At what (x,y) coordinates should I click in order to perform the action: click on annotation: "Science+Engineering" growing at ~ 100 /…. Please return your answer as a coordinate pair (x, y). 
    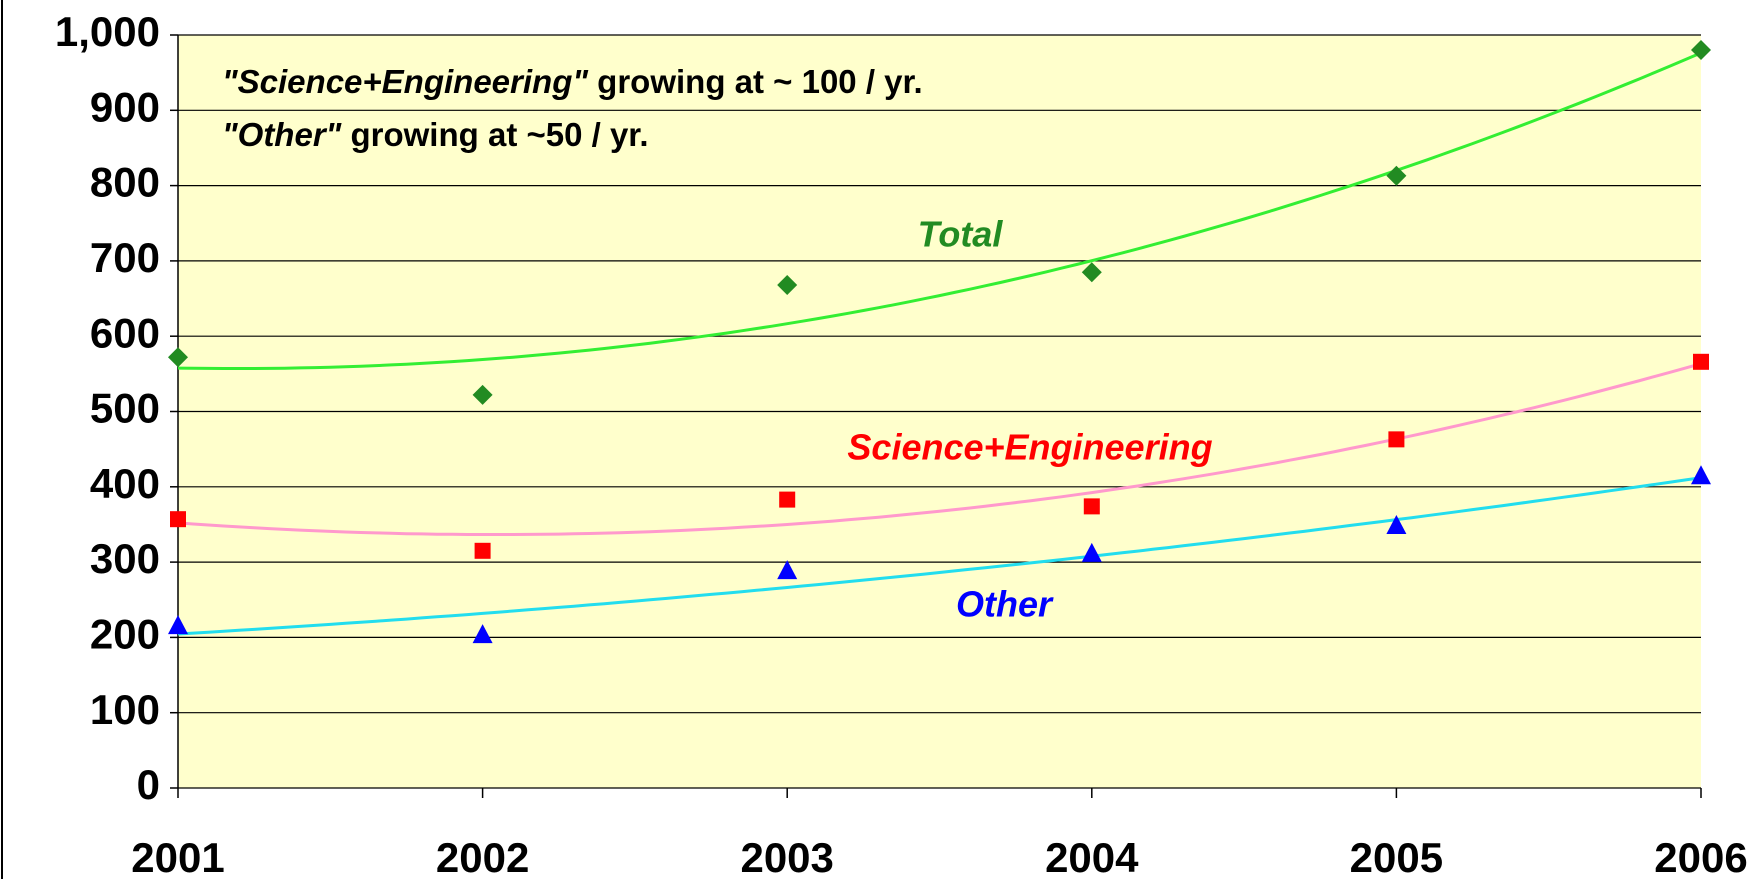
    Looking at the image, I should click on (572, 81).